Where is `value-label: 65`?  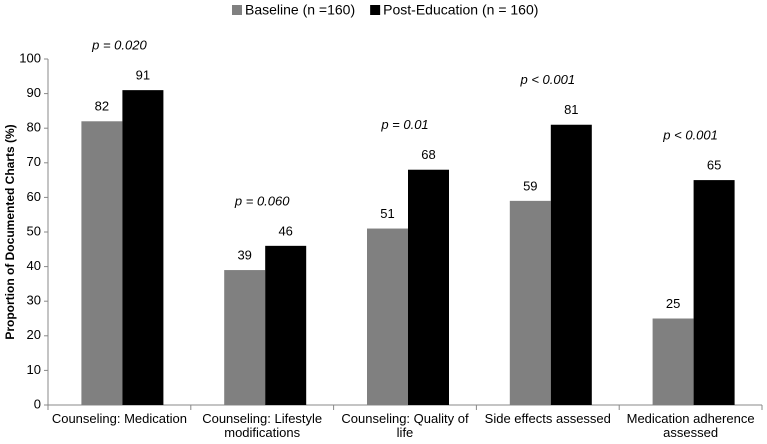 value-label: 65 is located at coordinates (714, 165).